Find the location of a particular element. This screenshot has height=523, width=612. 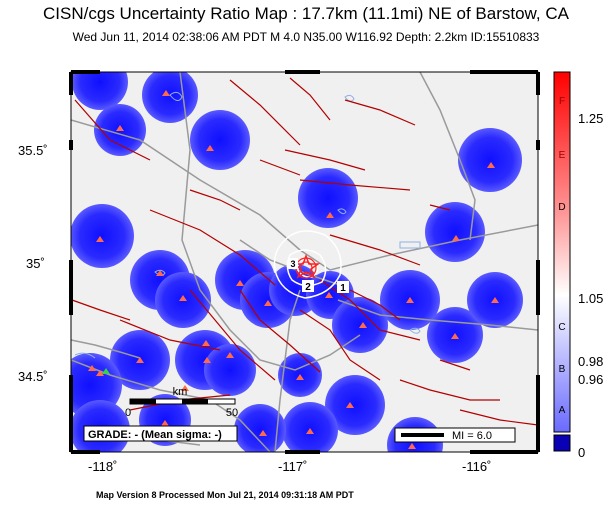

contour-label-1: 1 is located at coordinates (343, 287).